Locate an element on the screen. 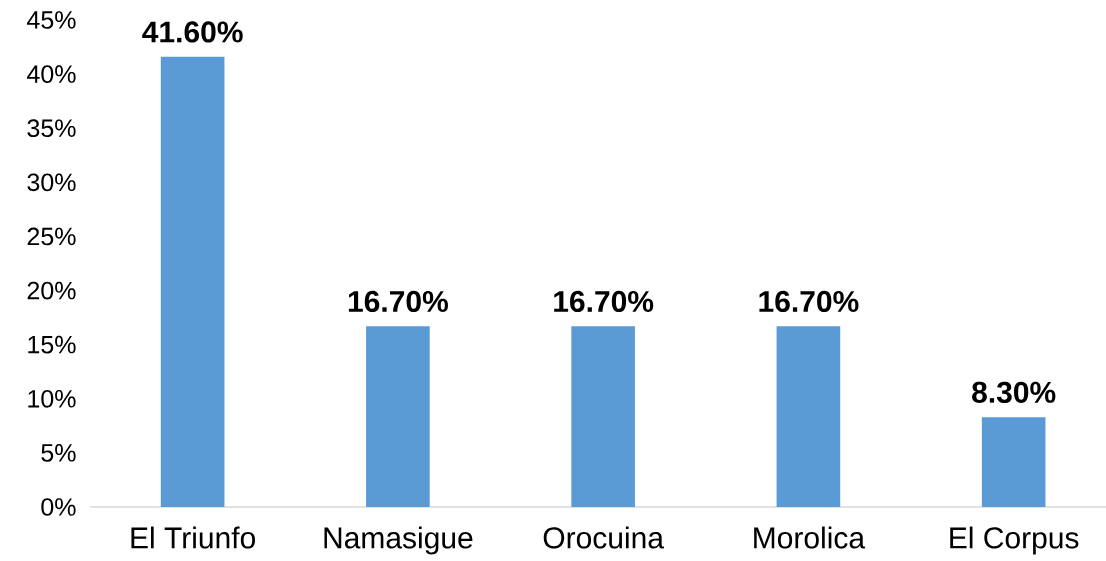  y-tick-label: 0% is located at coordinates (58, 507).